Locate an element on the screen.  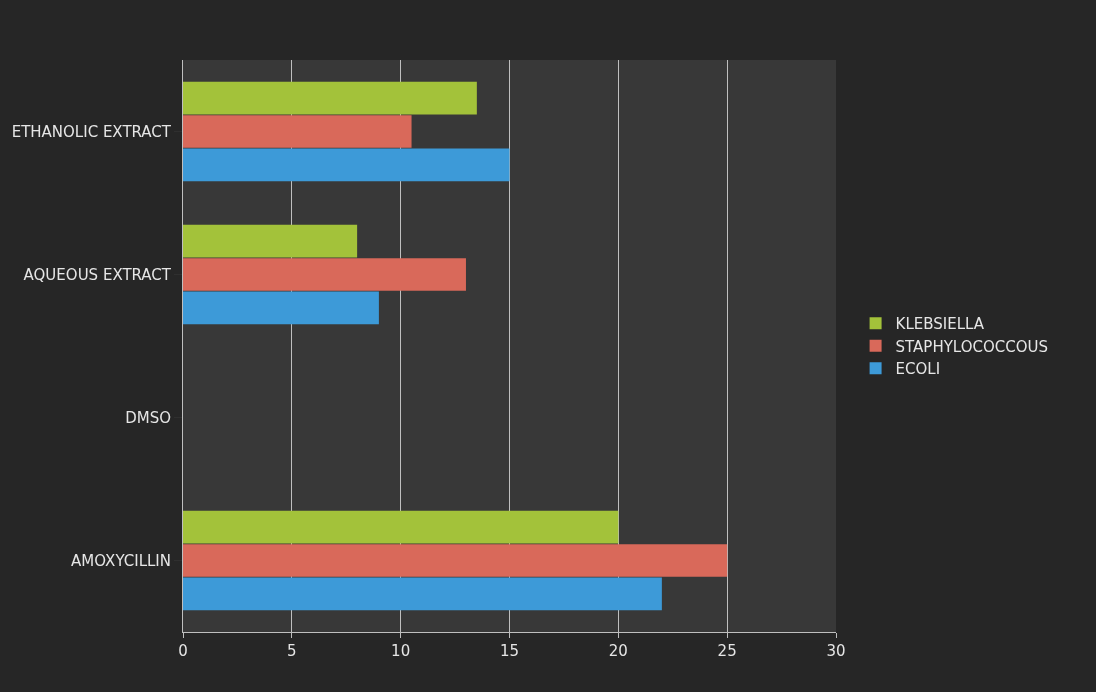
y-tick-label: ETHANOLIC EXTRACT is located at coordinates (91, 131).